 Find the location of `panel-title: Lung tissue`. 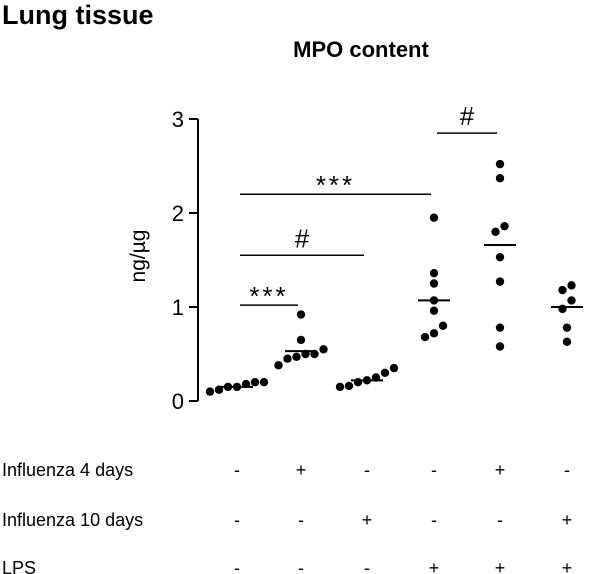

panel-title: Lung tissue is located at coordinates (78, 15).